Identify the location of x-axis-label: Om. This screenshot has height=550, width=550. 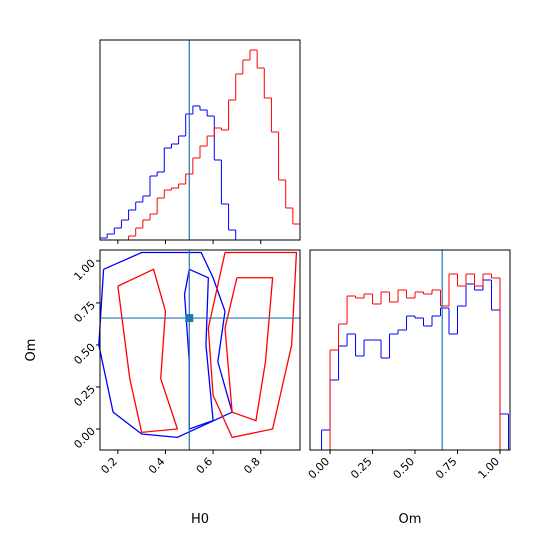
(410, 519).